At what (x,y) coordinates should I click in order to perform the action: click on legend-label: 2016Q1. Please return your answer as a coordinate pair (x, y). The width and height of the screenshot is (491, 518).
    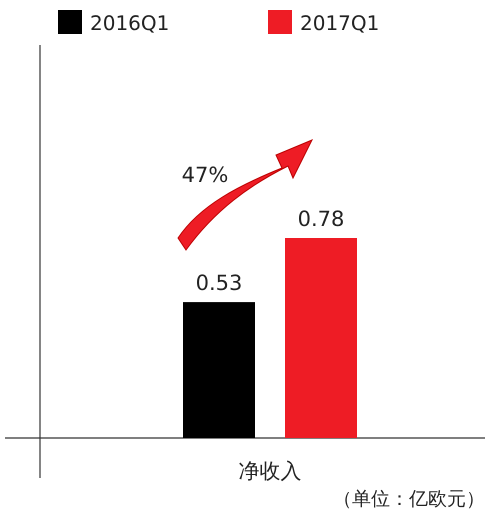
    Looking at the image, I should click on (130, 23).